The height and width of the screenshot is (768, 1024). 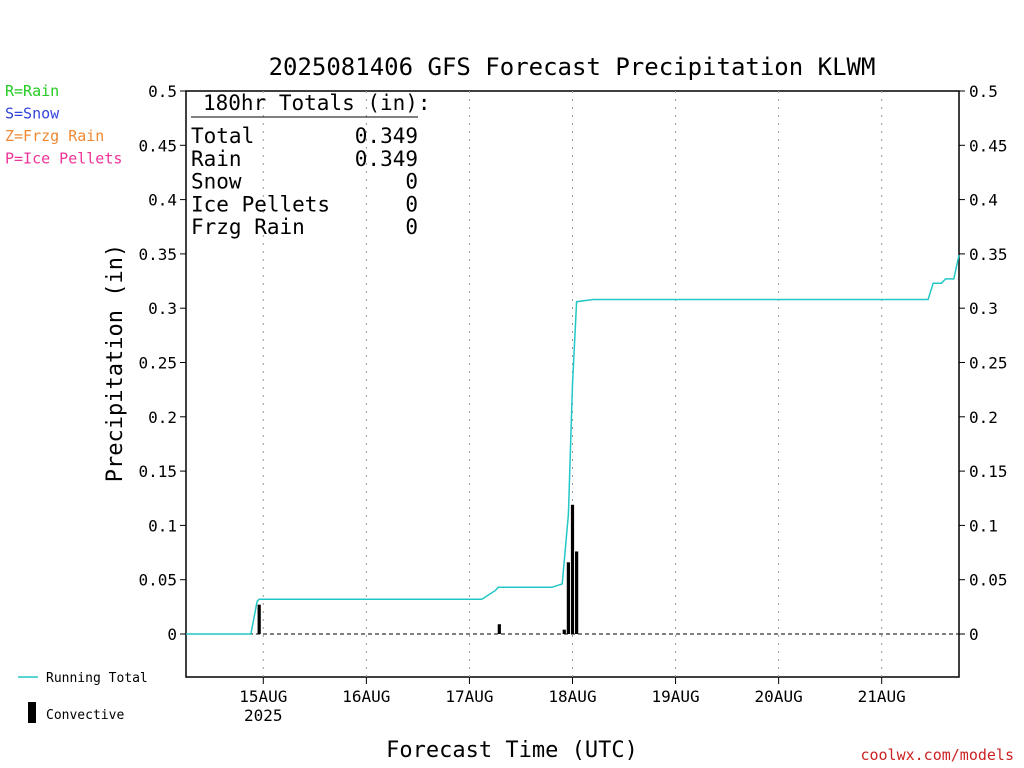 What do you see at coordinates (263, 715) in the screenshot?
I see `x-tick-sublabel: 2025` at bounding box center [263, 715].